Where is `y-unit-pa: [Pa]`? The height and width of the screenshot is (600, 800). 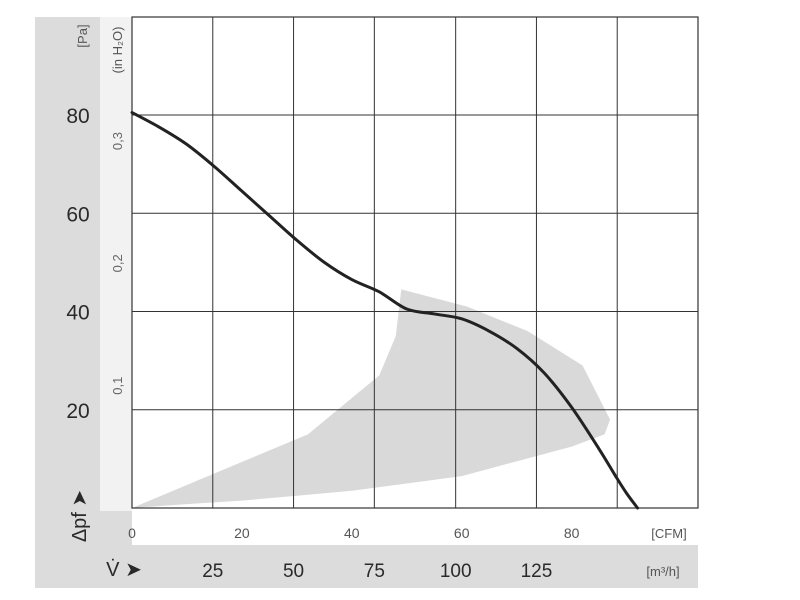 y-unit-pa: [Pa] is located at coordinates (82, 35).